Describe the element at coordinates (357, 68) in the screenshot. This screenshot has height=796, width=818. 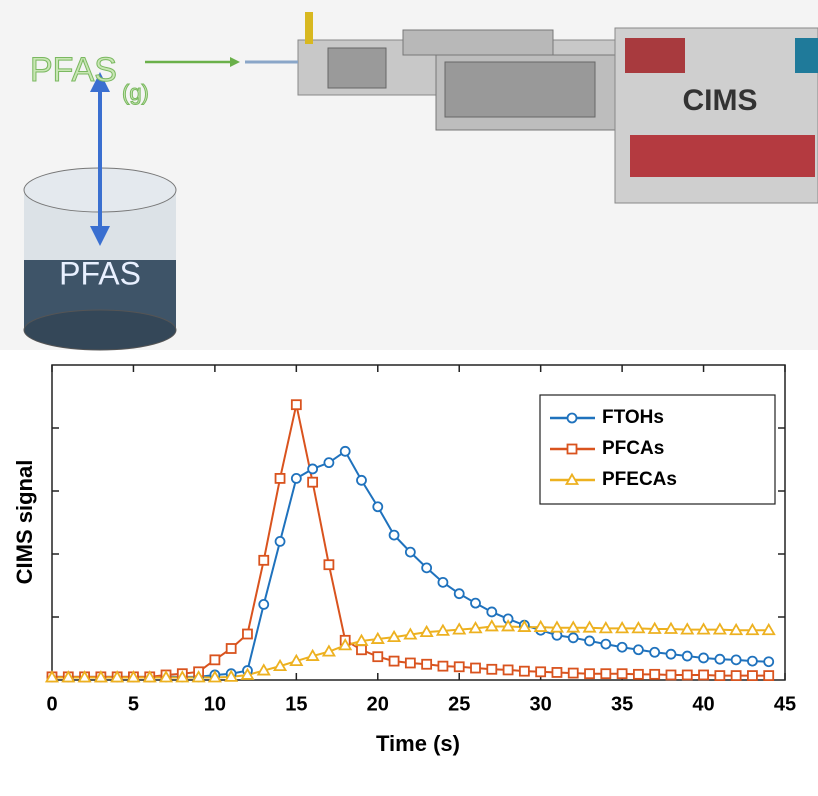
I see `lens` at that location.